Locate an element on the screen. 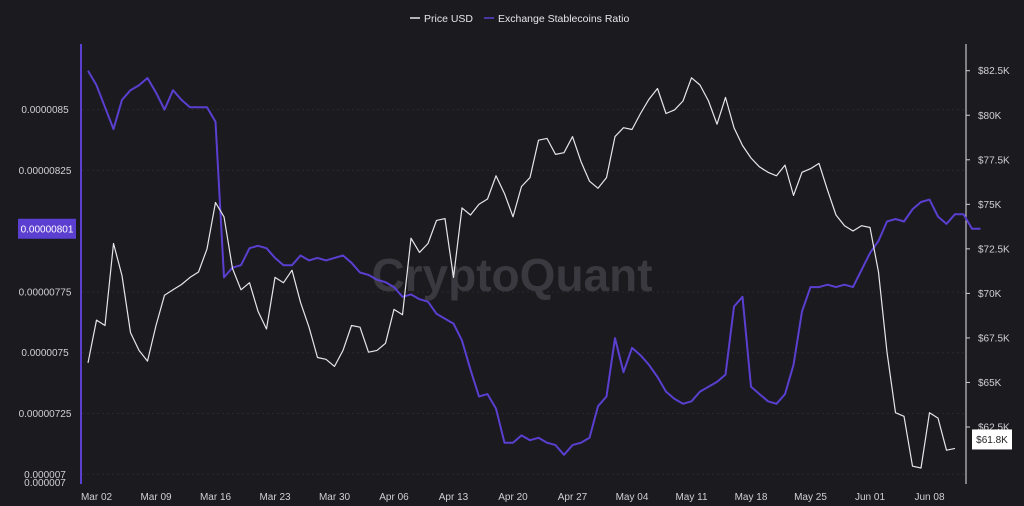 The image size is (1024, 506). right-tick-label: $77.5K is located at coordinates (994, 160).